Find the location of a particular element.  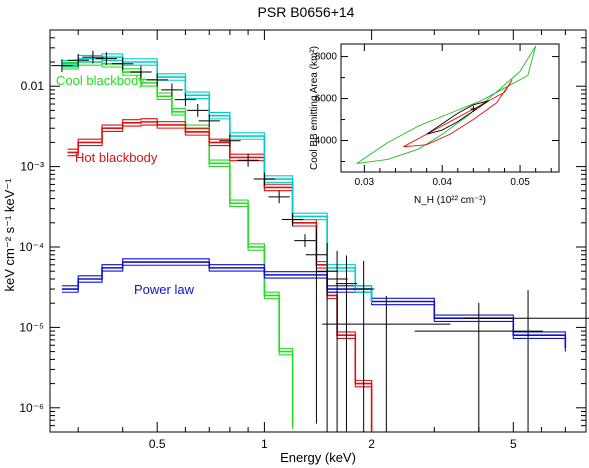

best-fit-marker is located at coordinates (473, 109).